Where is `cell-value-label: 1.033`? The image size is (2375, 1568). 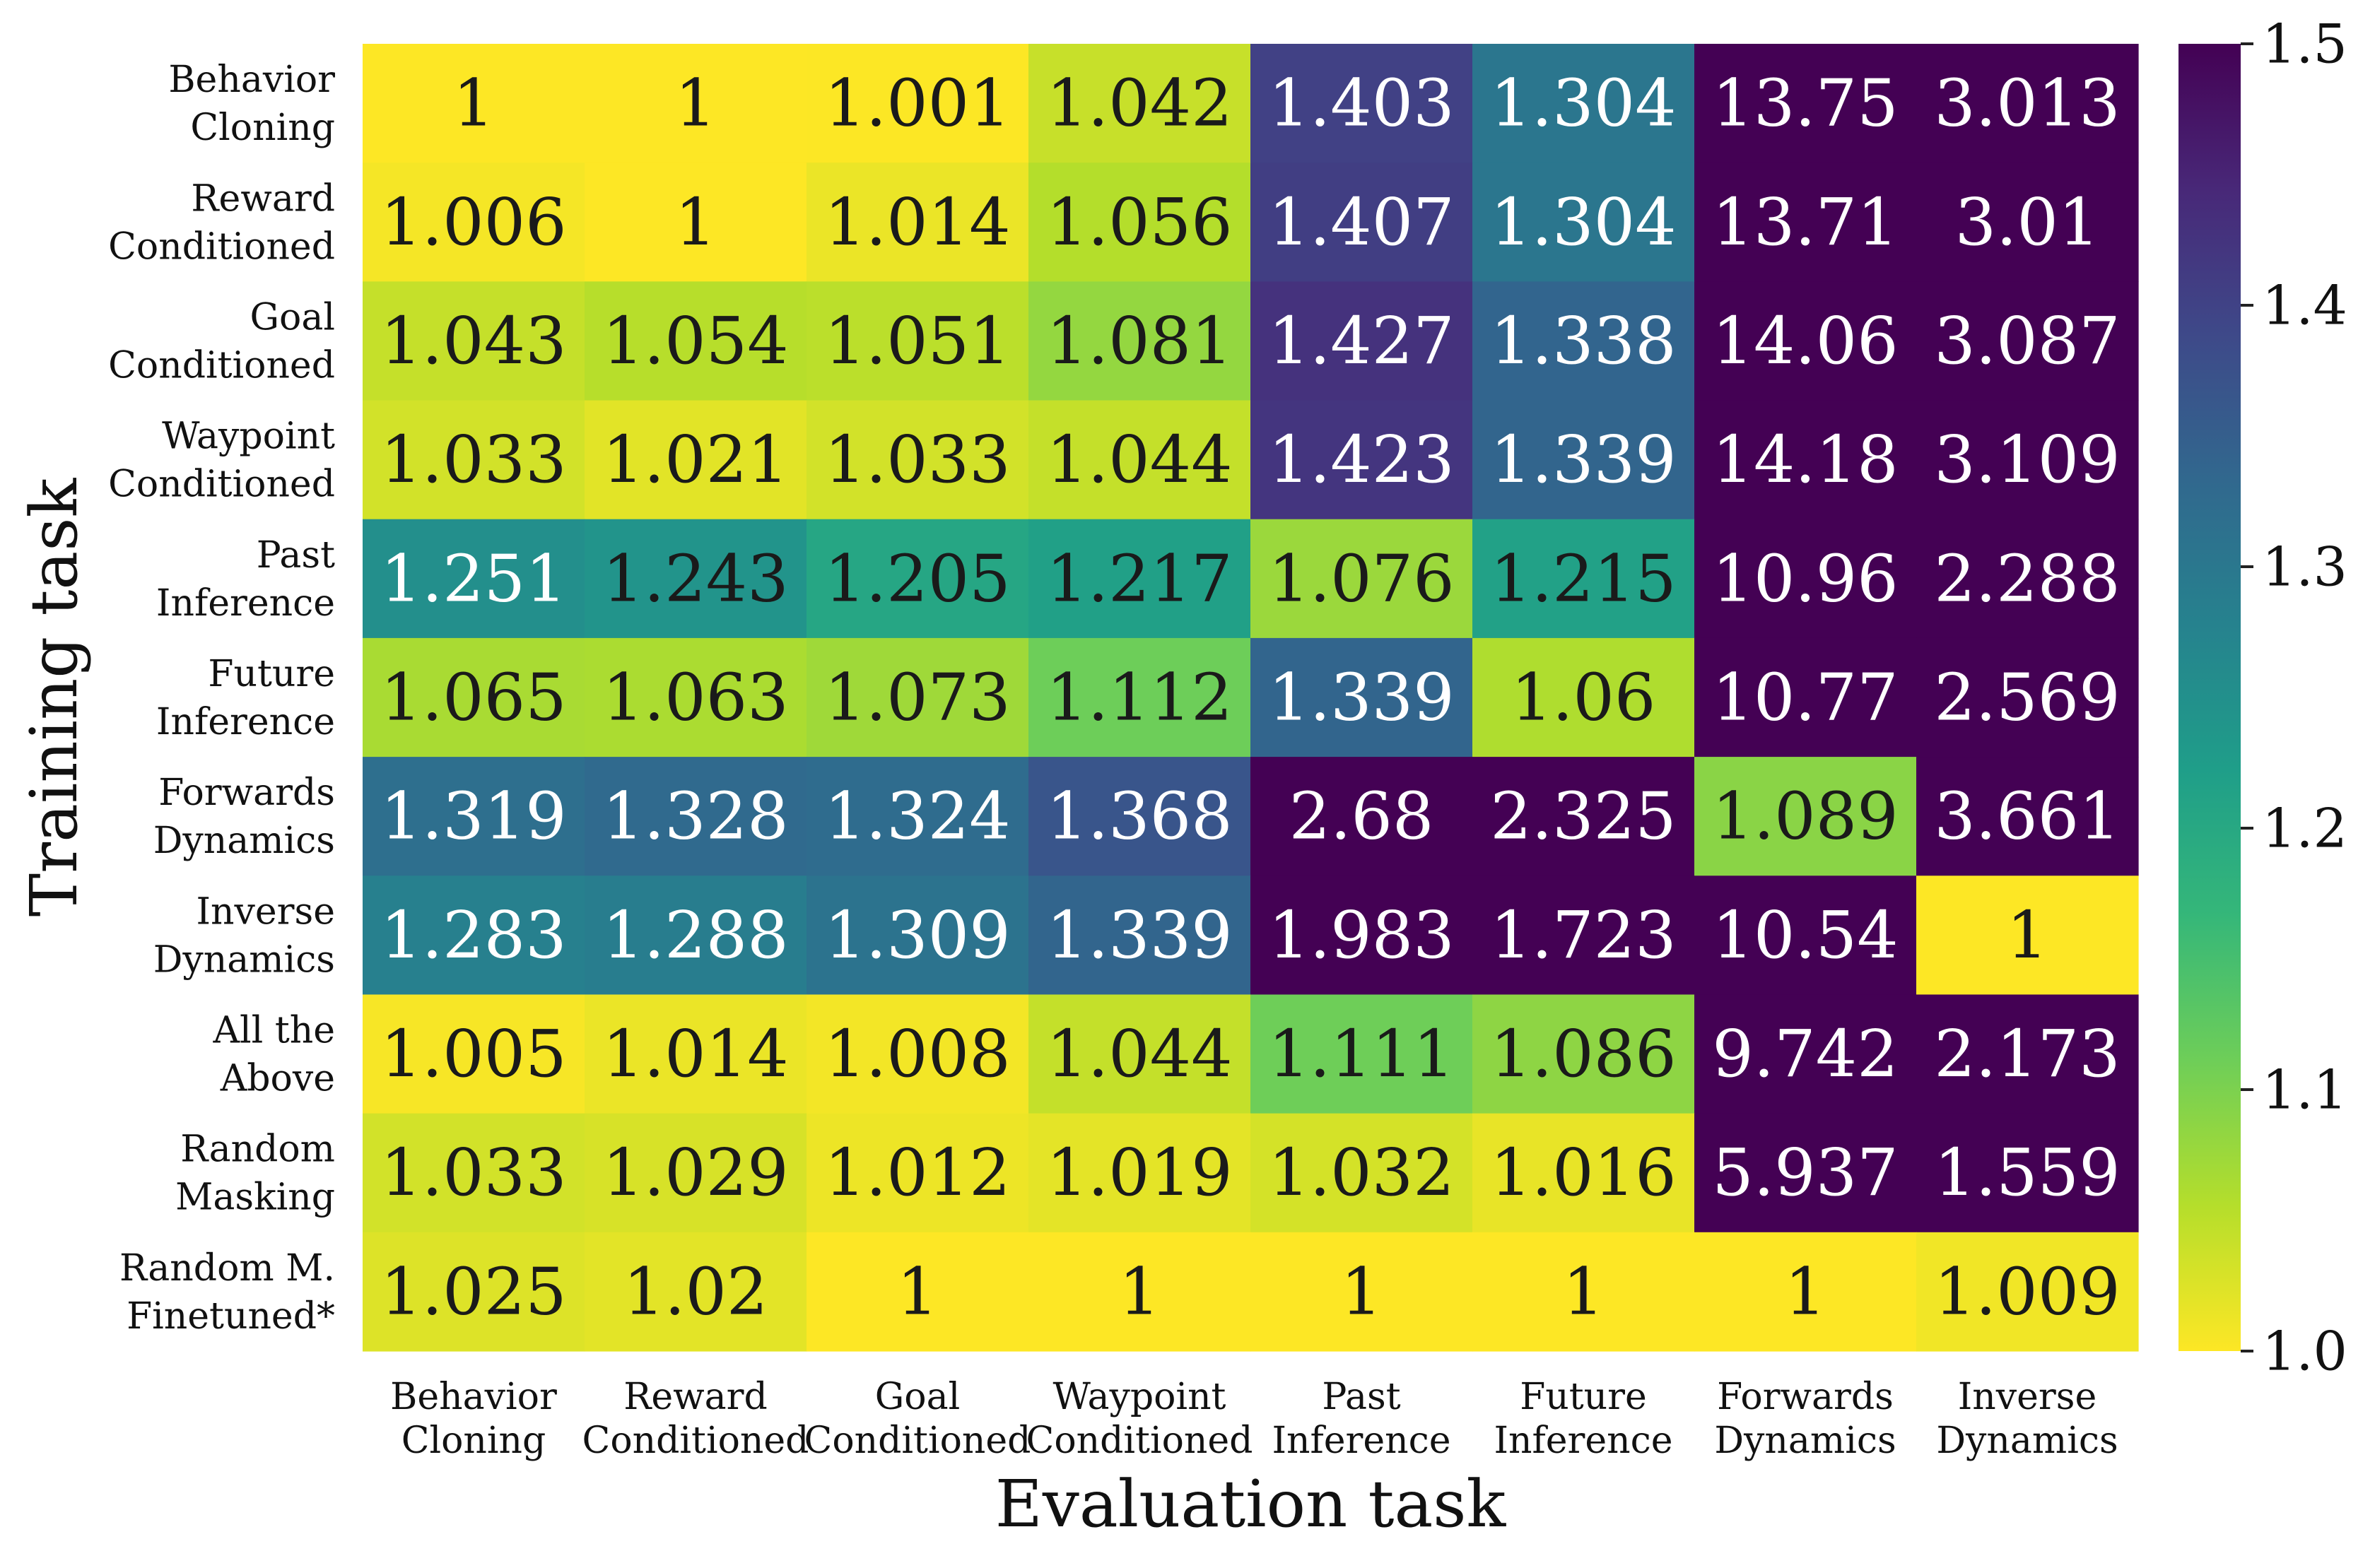 cell-value-label: 1.033 is located at coordinates (473, 1172).